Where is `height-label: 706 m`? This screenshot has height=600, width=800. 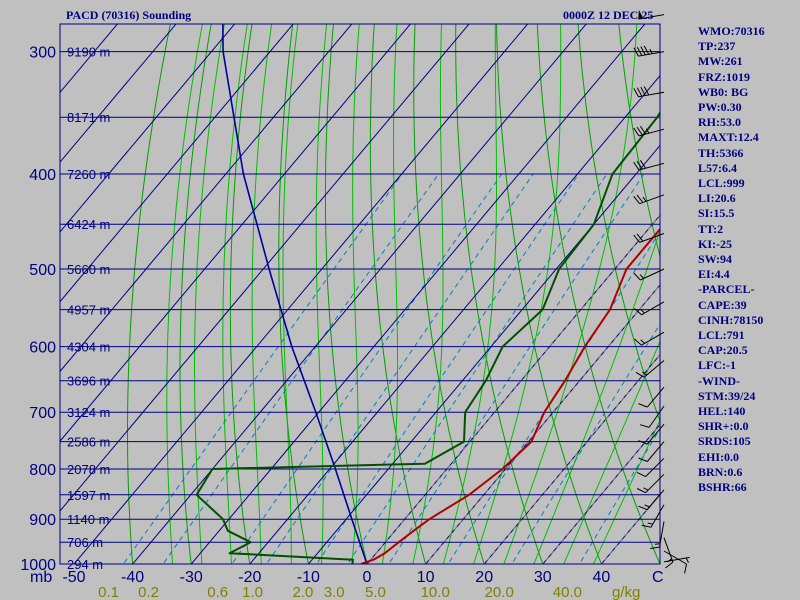
height-label: 706 m is located at coordinates (85, 542).